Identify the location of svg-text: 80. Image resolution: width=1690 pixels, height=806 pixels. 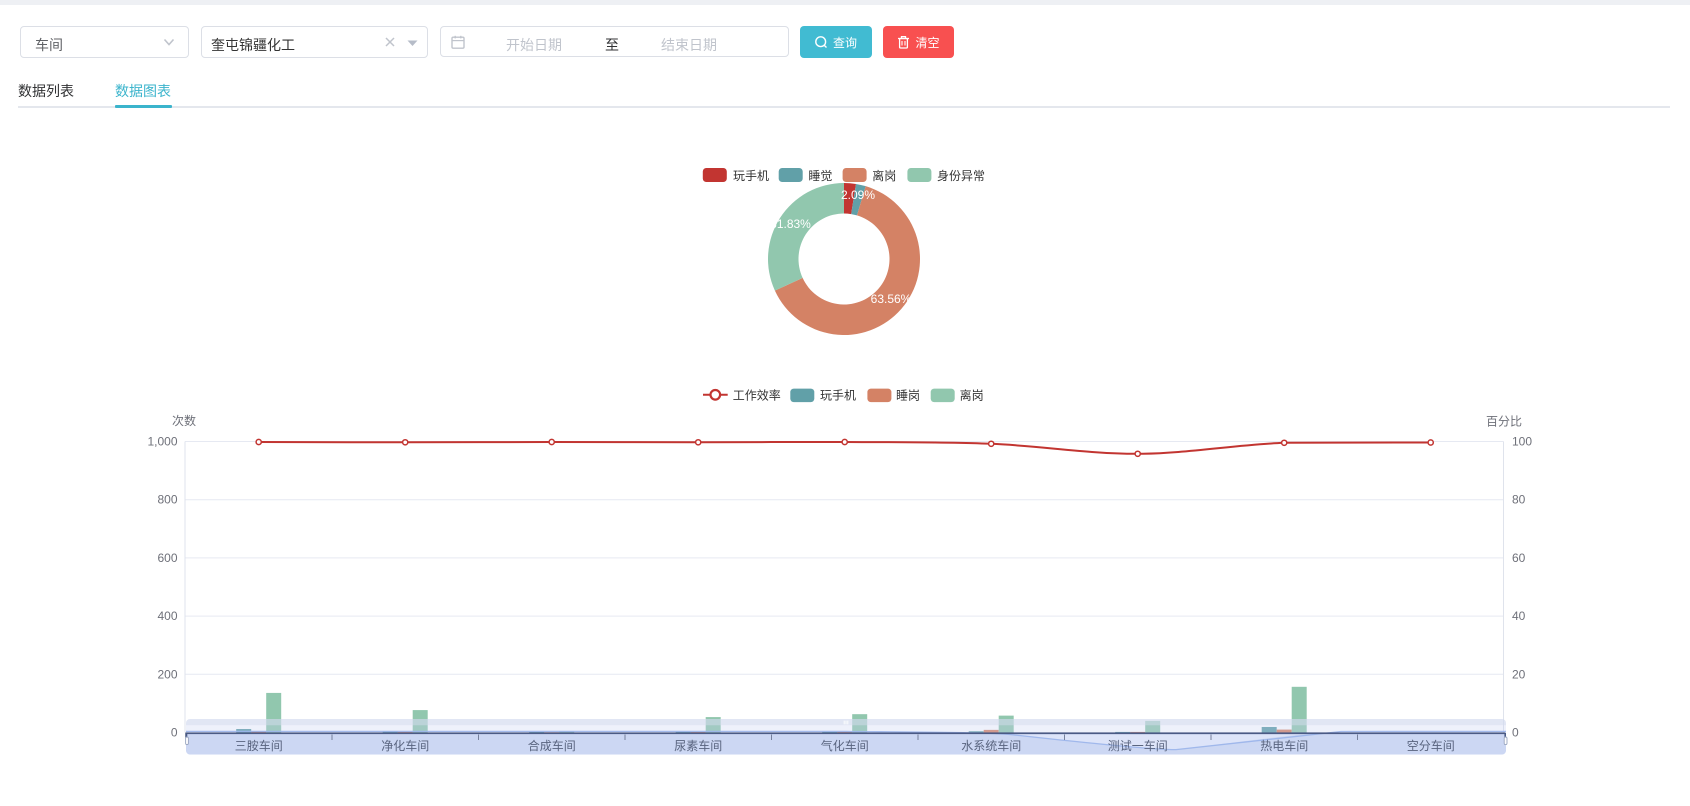
(1519, 500).